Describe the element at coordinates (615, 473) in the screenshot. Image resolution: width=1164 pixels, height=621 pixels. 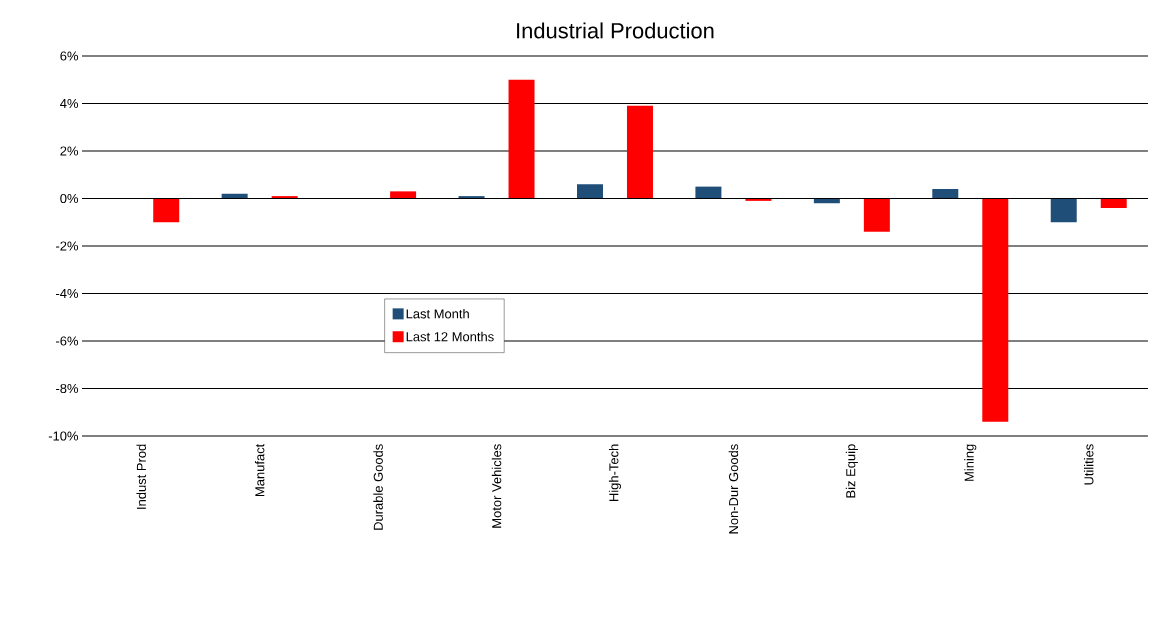
I see `x-tick-label: High-Tech` at that location.